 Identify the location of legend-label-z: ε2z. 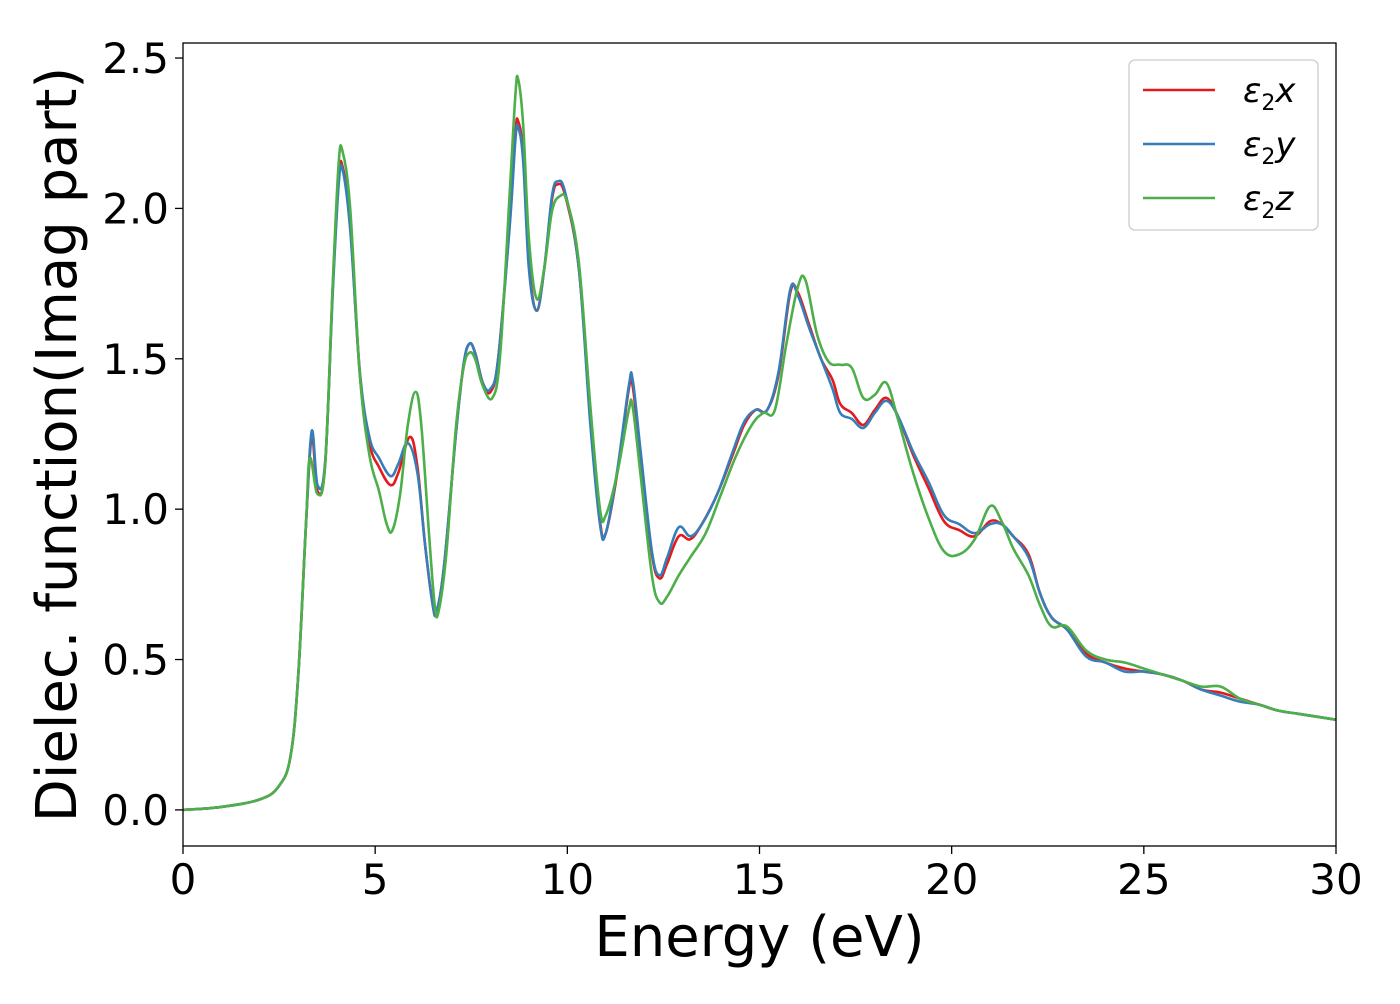
(1268, 201).